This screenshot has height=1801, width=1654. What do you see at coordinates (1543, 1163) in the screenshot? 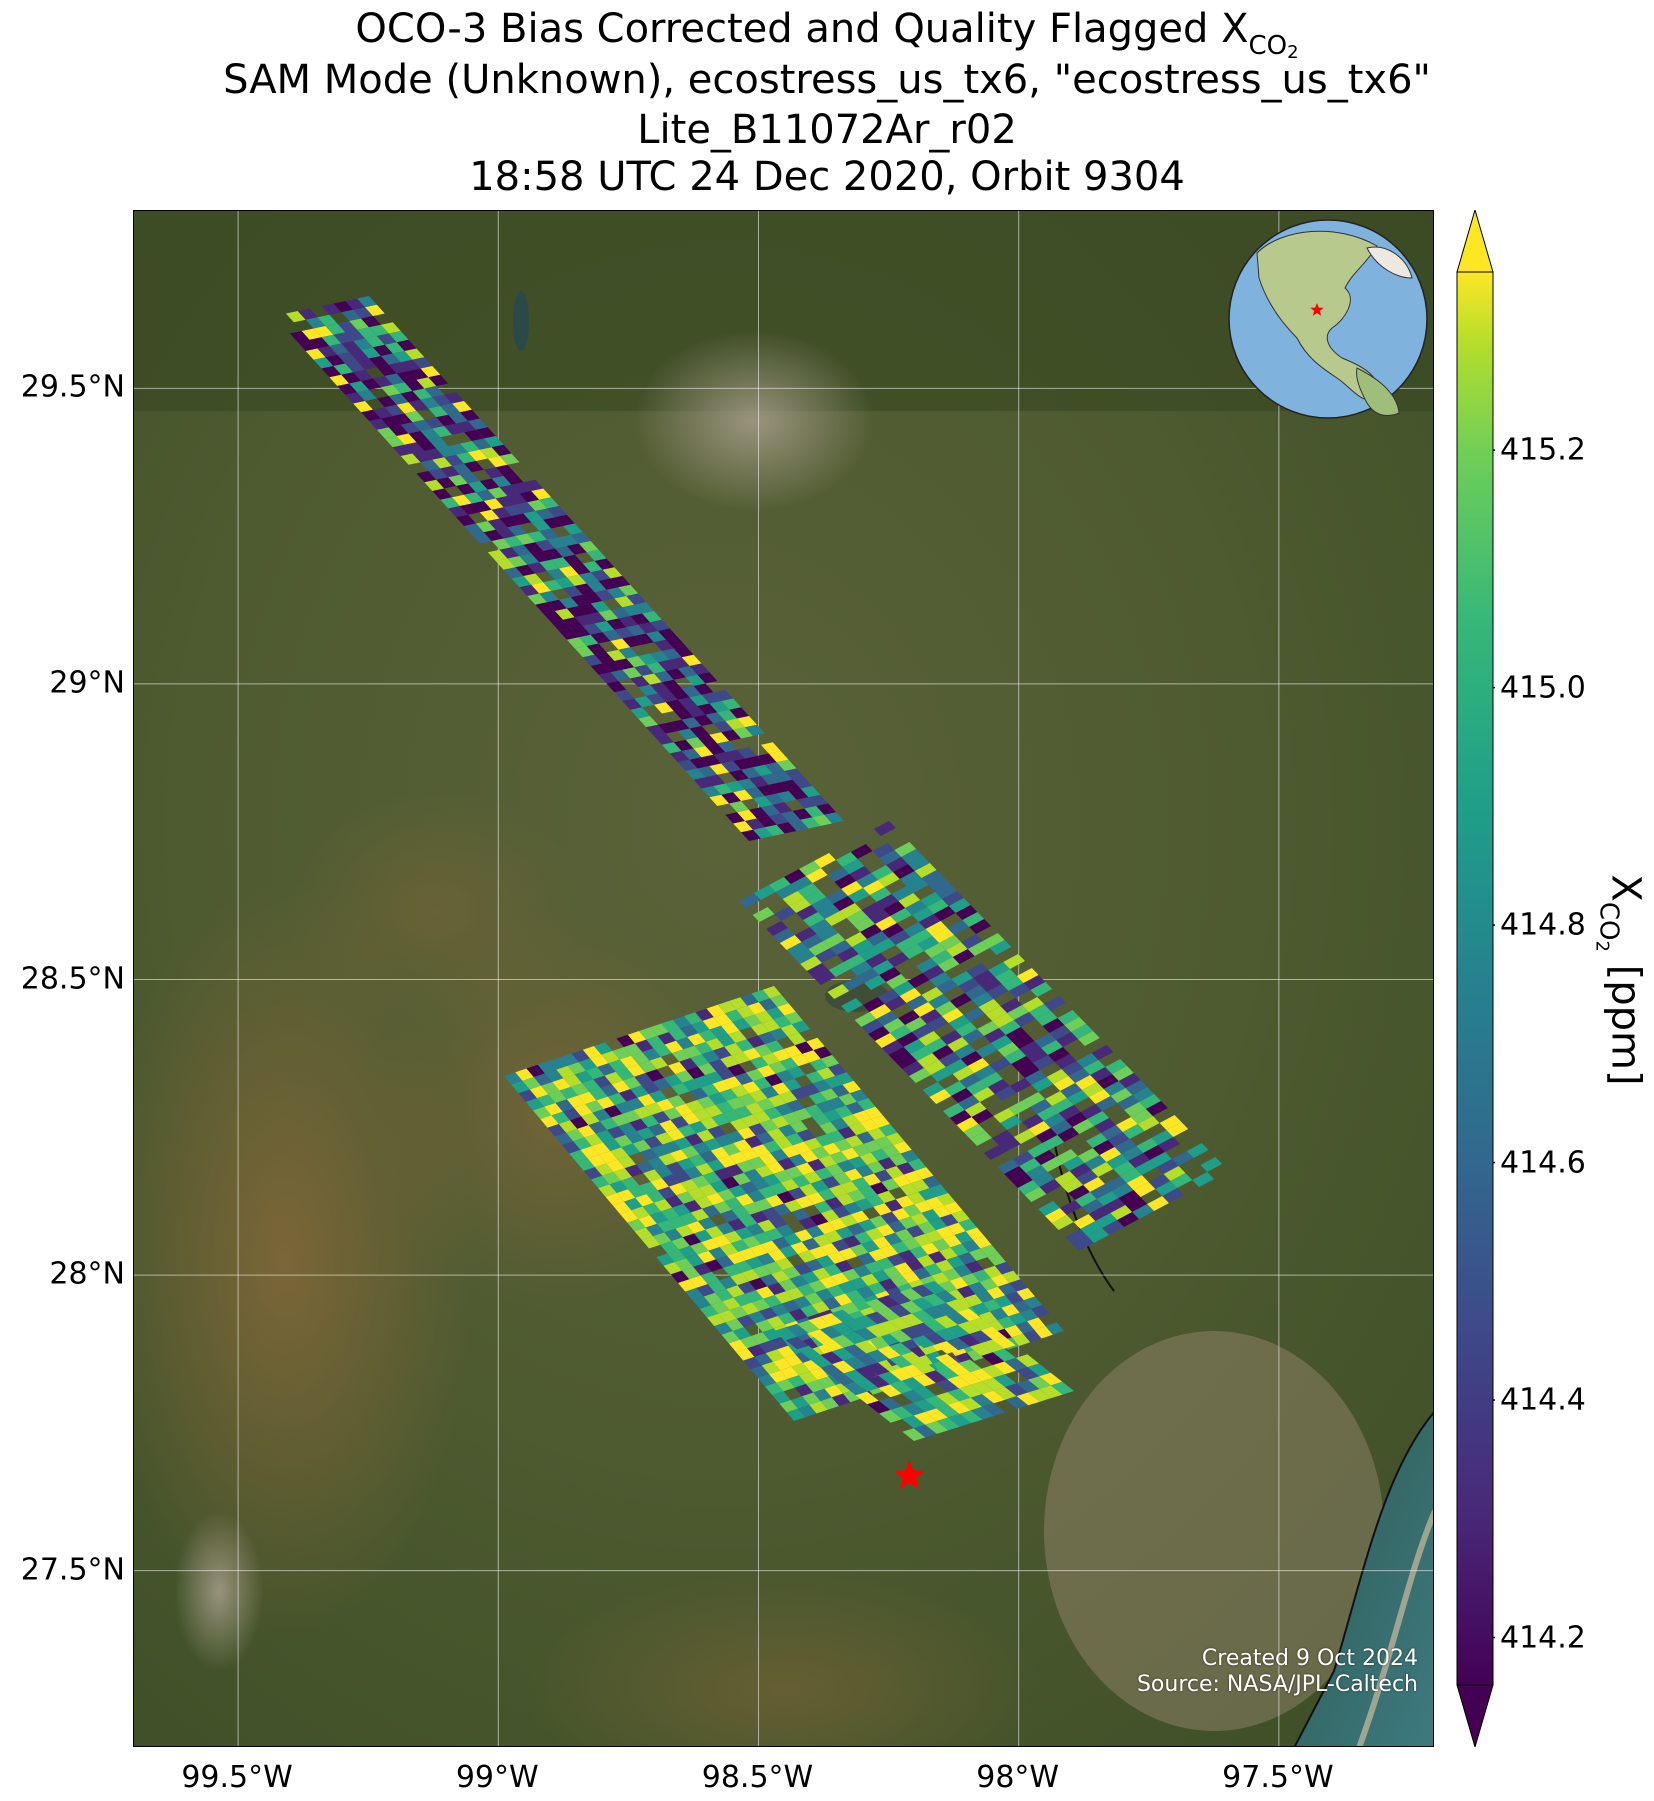
I see `colorbar-tick-label: 414.6` at bounding box center [1543, 1163].